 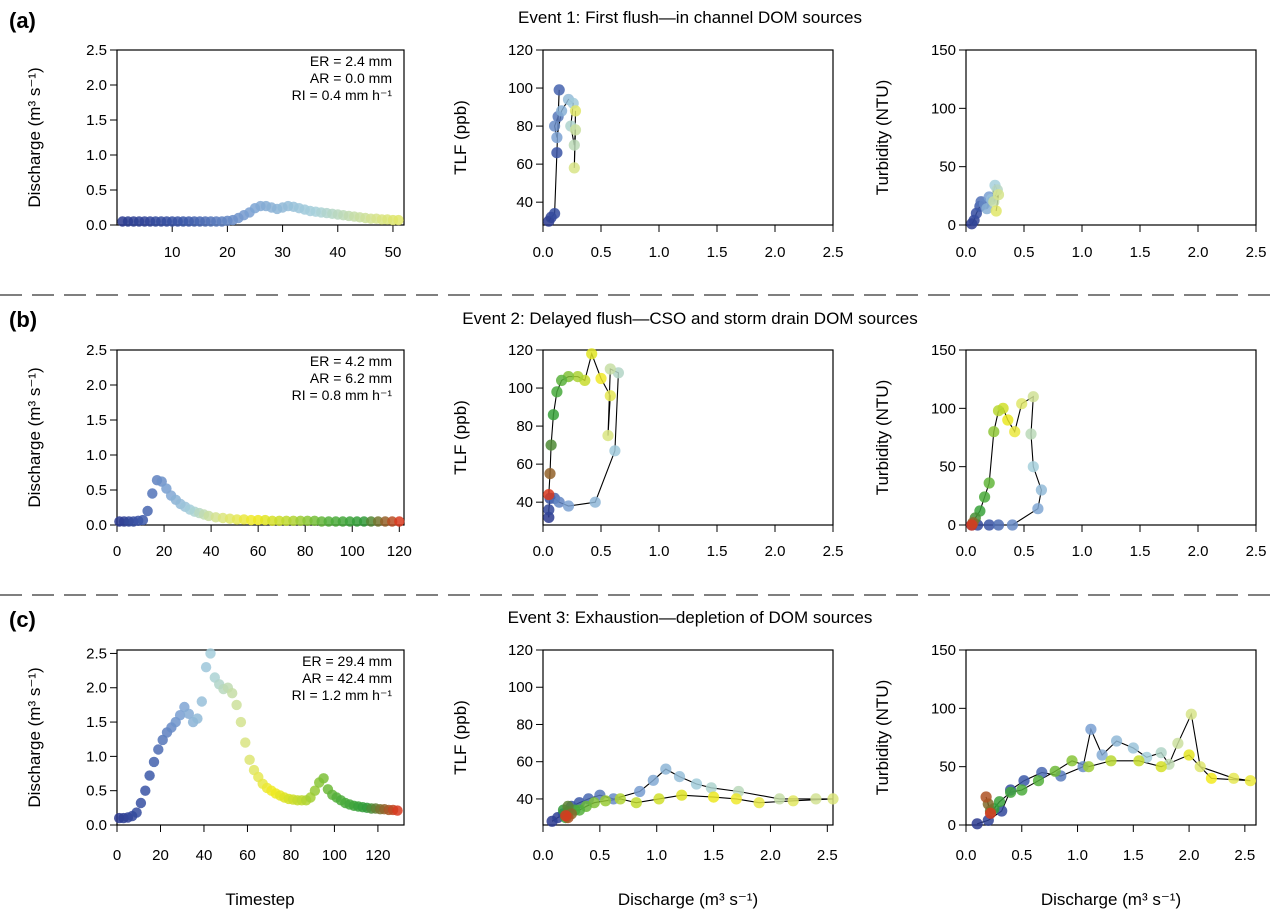 I want to click on y-tick-label: 50, so click(x=947, y=167).